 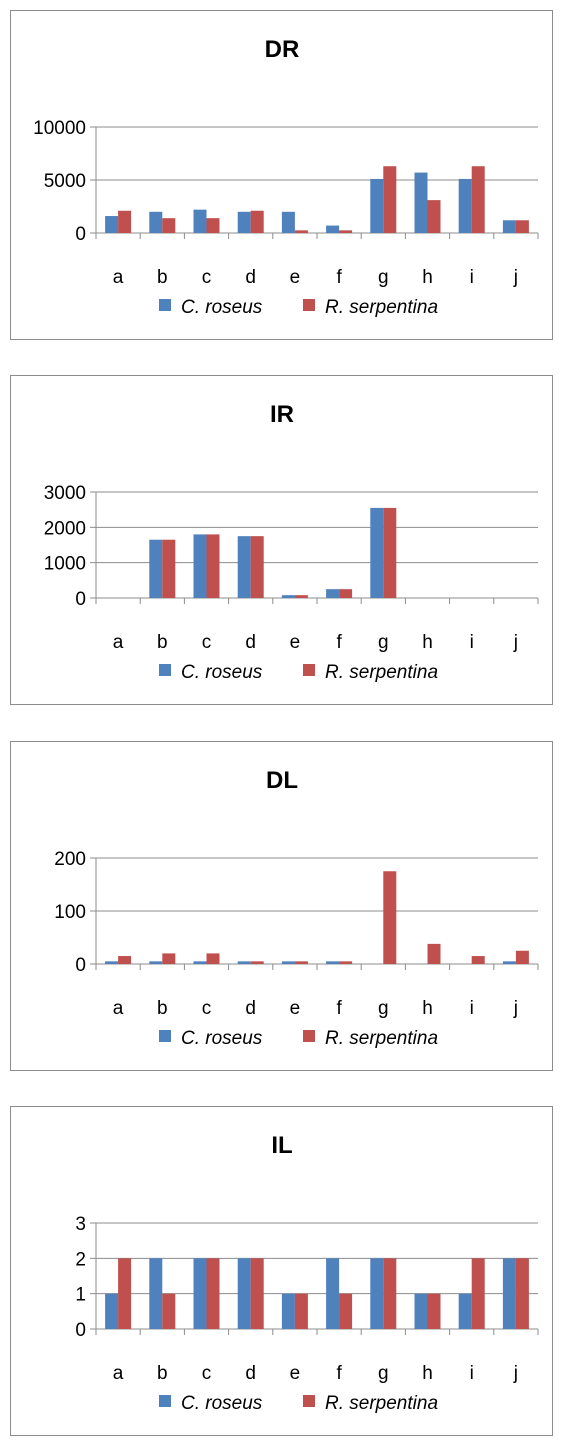 What do you see at coordinates (295, 1008) in the screenshot?
I see `x-tick-label: e` at bounding box center [295, 1008].